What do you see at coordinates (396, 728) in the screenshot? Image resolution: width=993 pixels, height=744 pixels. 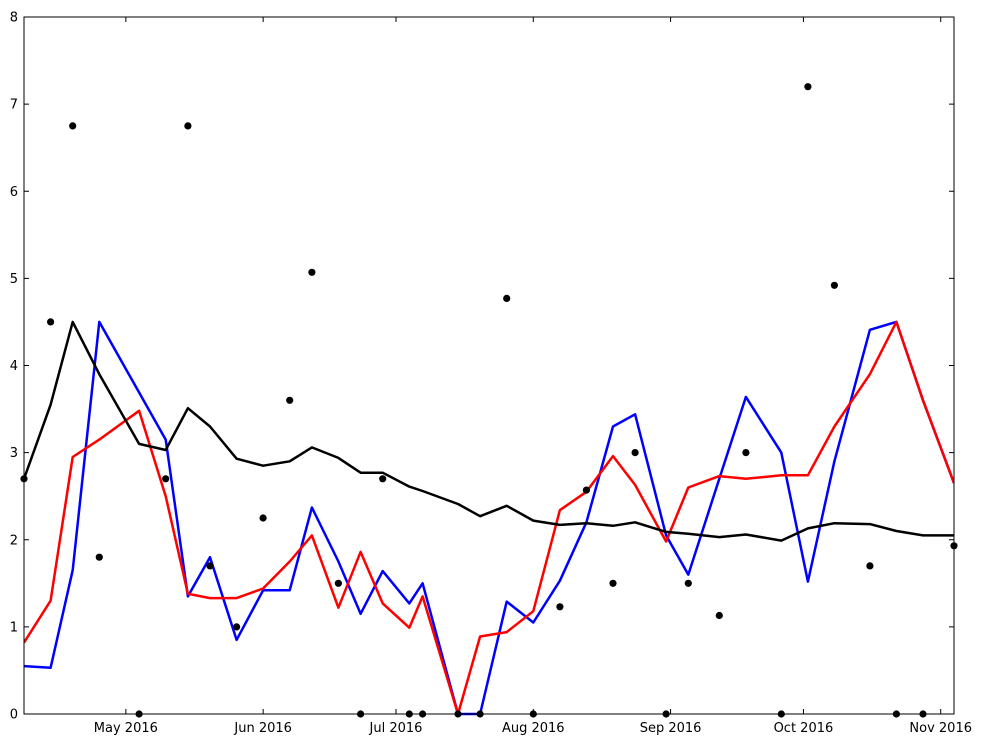 I see `x-tick-label-3: Jul 2016` at bounding box center [396, 728].